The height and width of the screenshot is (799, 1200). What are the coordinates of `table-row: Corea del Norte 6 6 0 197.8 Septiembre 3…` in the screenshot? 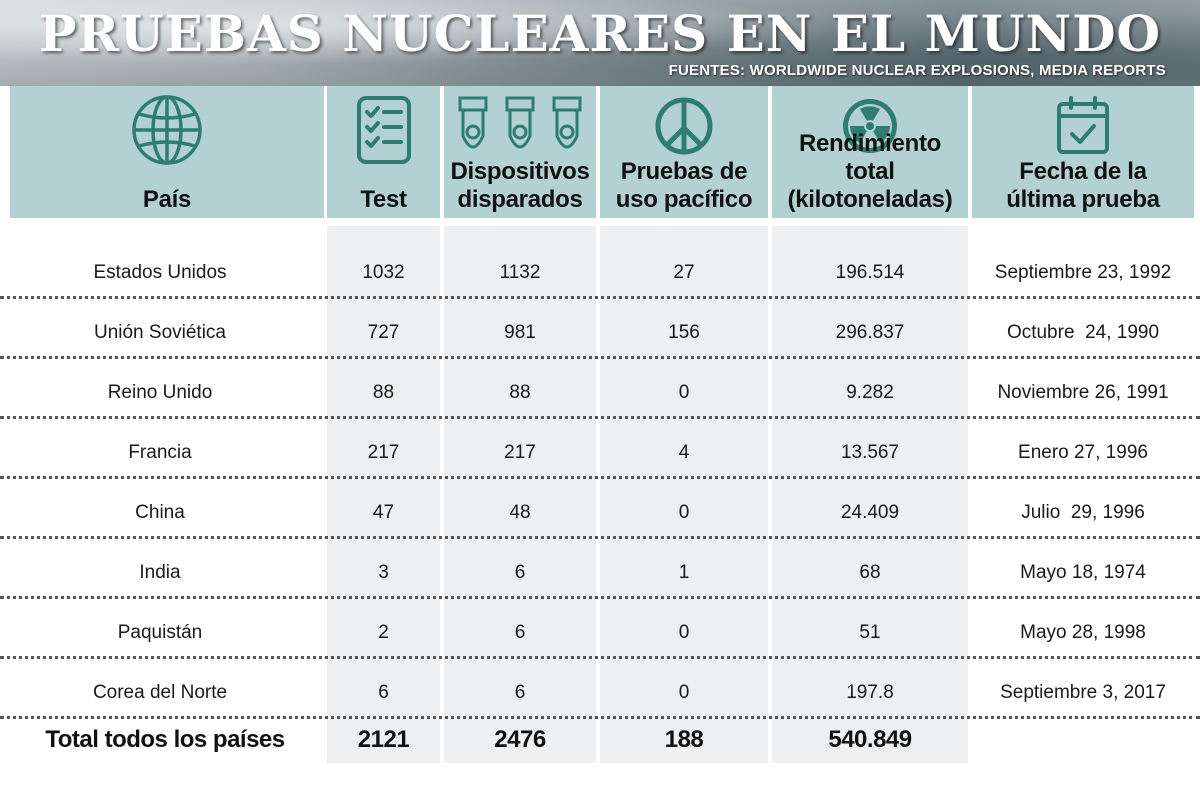 It's located at (600, 687).